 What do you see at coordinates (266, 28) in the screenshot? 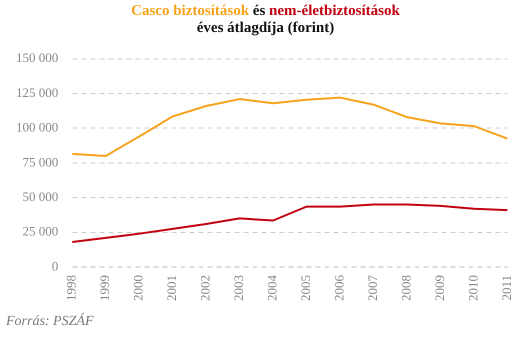
I see `chart-subtitle: éves átlagdíja (forint)` at bounding box center [266, 28].